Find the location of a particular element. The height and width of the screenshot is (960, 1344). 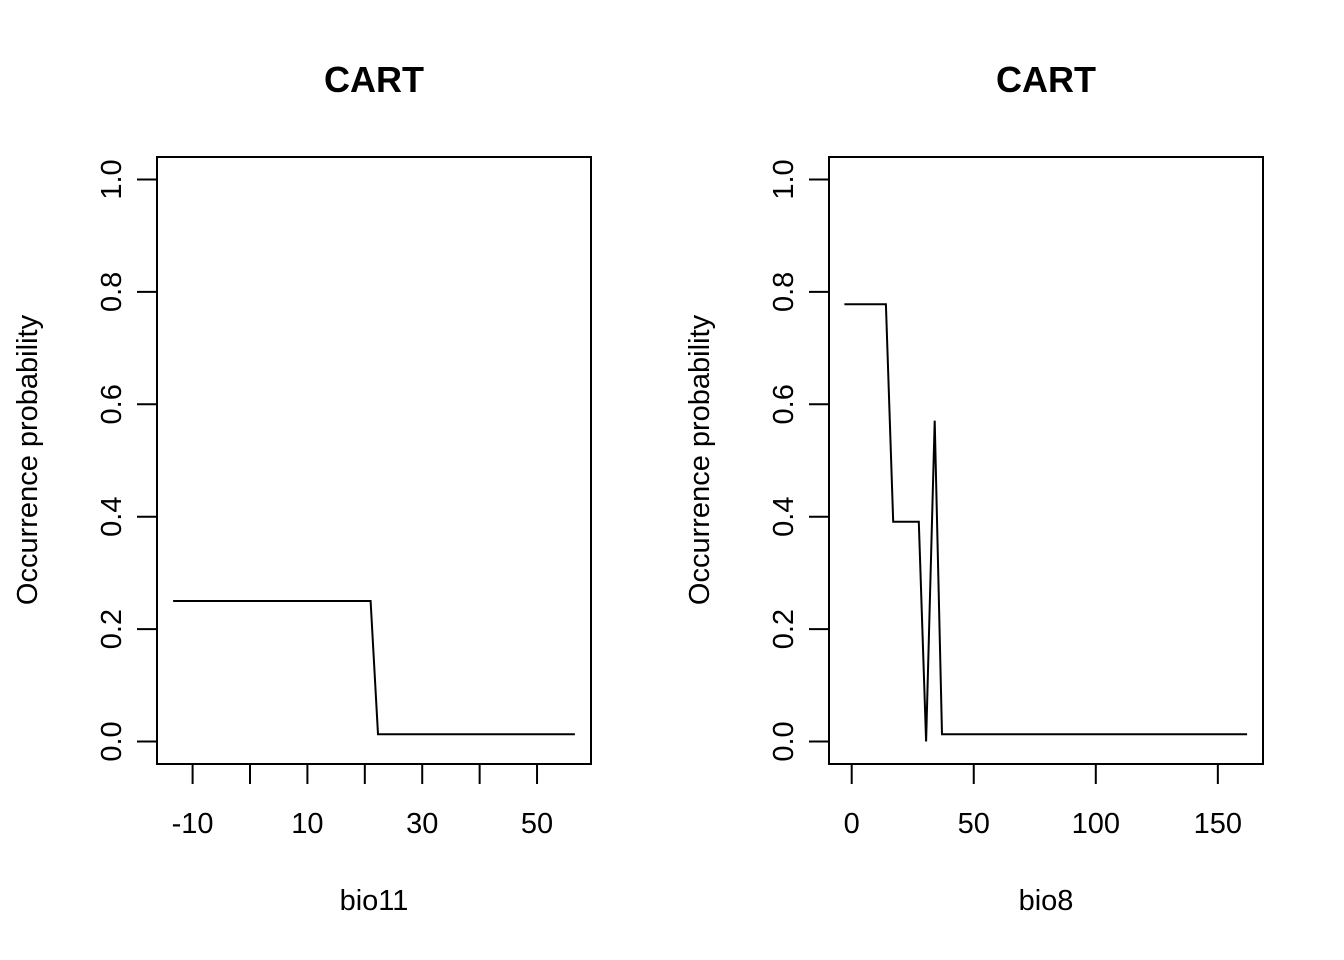

x-tick-label: 150 is located at coordinates (1218, 824).